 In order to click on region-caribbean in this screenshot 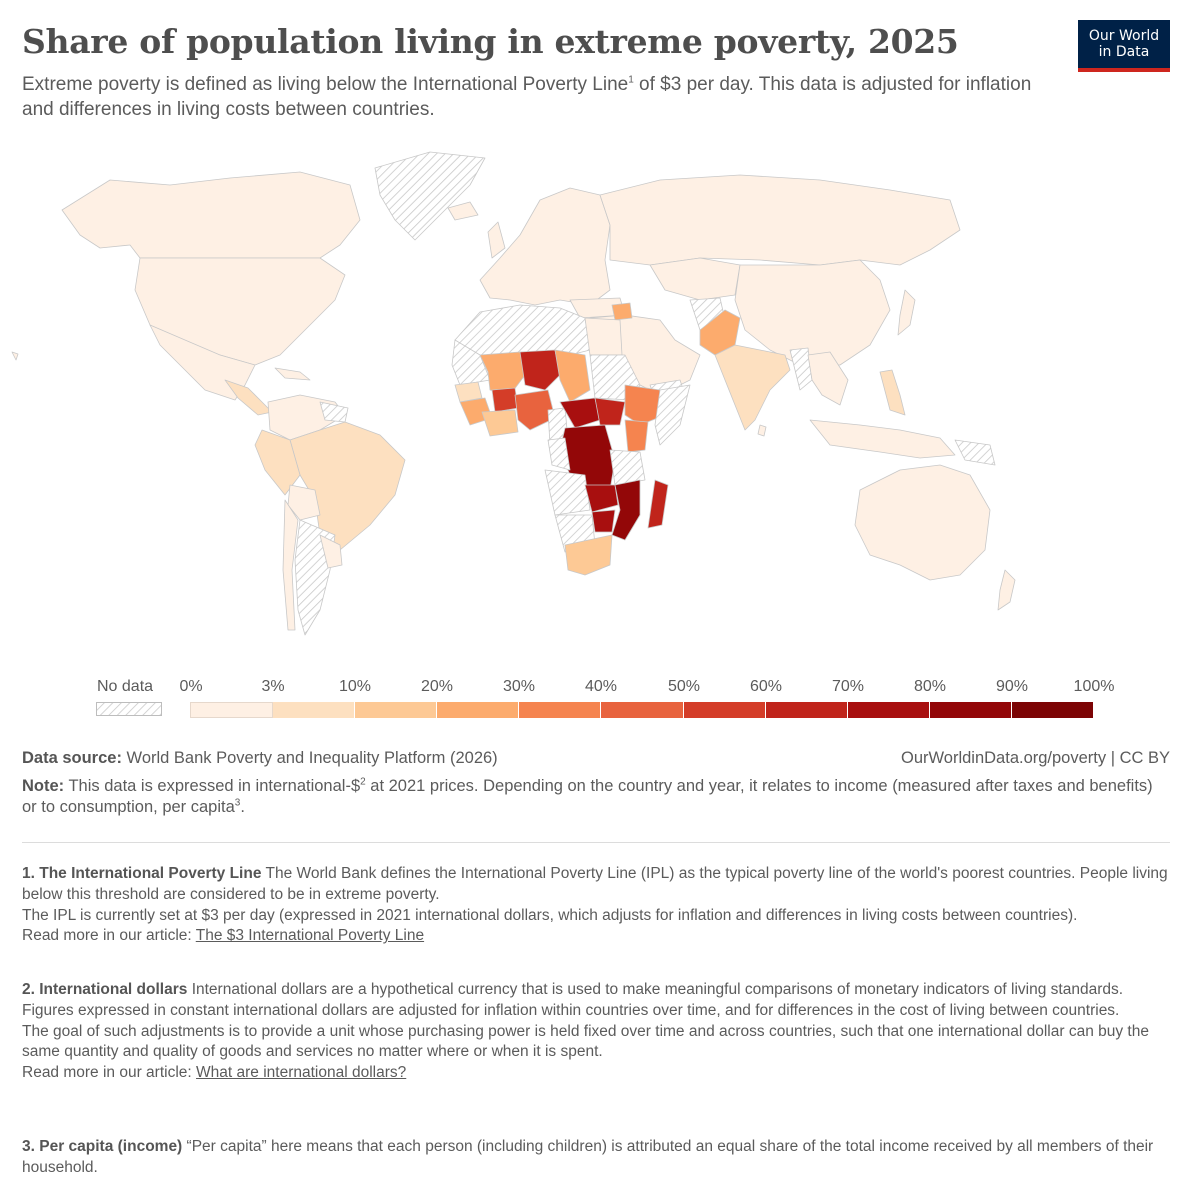, I will do `click(292, 374)`.